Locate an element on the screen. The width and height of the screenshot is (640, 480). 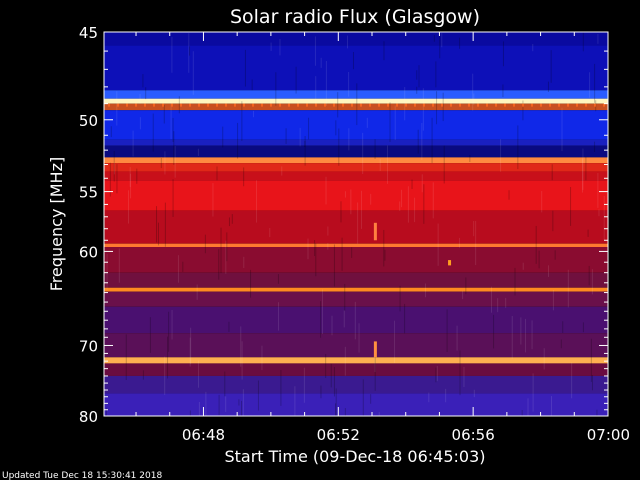
x-tick-label-1: 06:52 is located at coordinates (338, 435).